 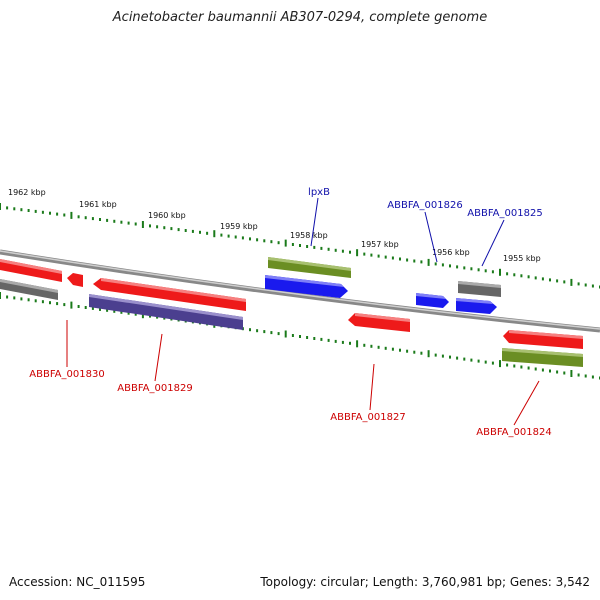 What do you see at coordinates (306, 286) in the screenshot?
I see `cds-lpxB` at bounding box center [306, 286].